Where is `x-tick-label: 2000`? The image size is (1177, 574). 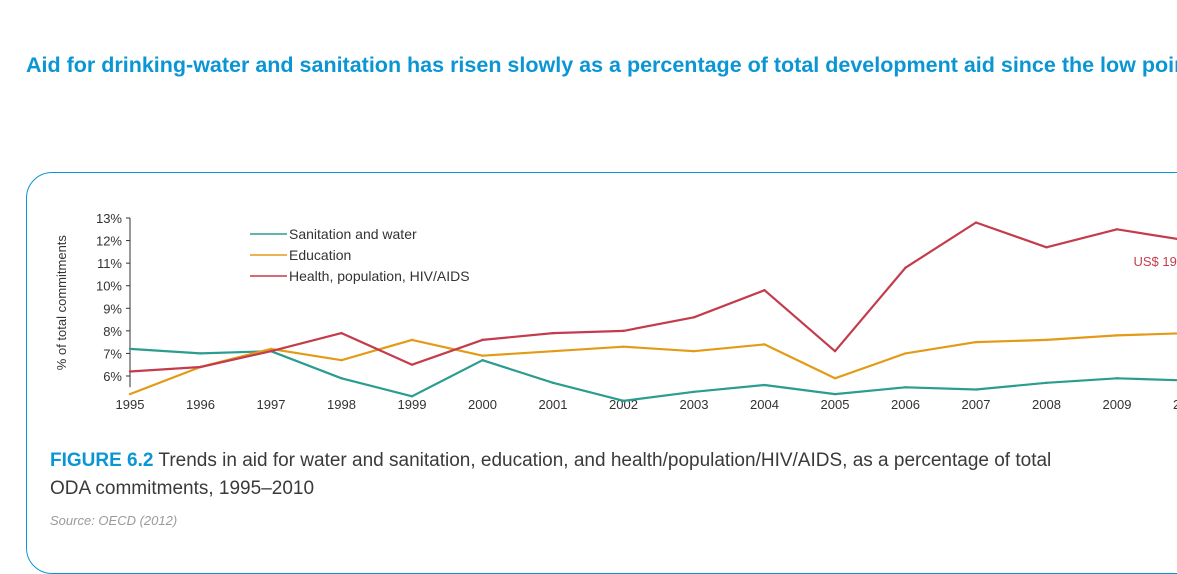
x-tick-label: 2000 is located at coordinates (482, 404).